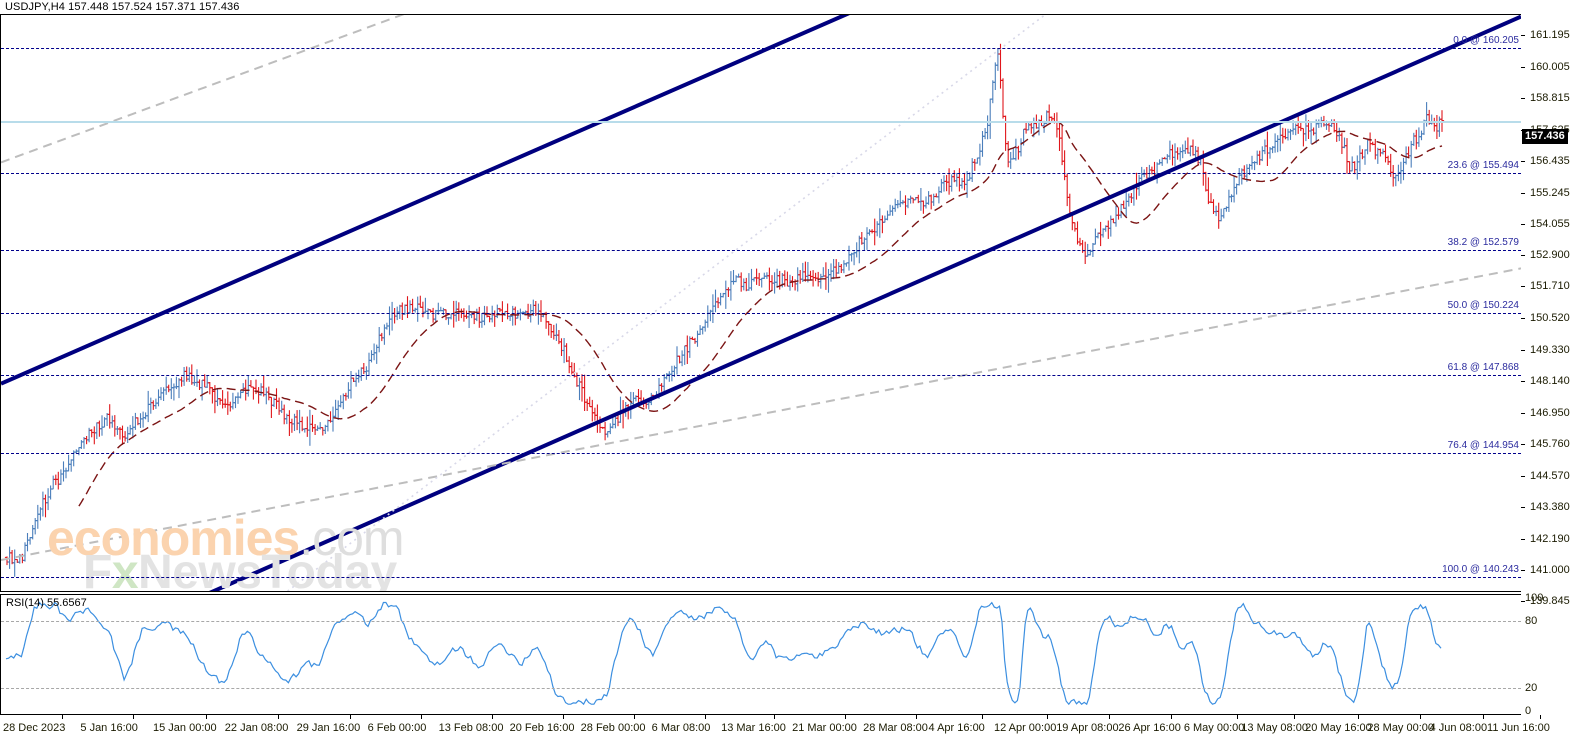  What do you see at coordinates (1458, 728) in the screenshot?
I see `time-axis-label: 4 Jun 08:00` at bounding box center [1458, 728].